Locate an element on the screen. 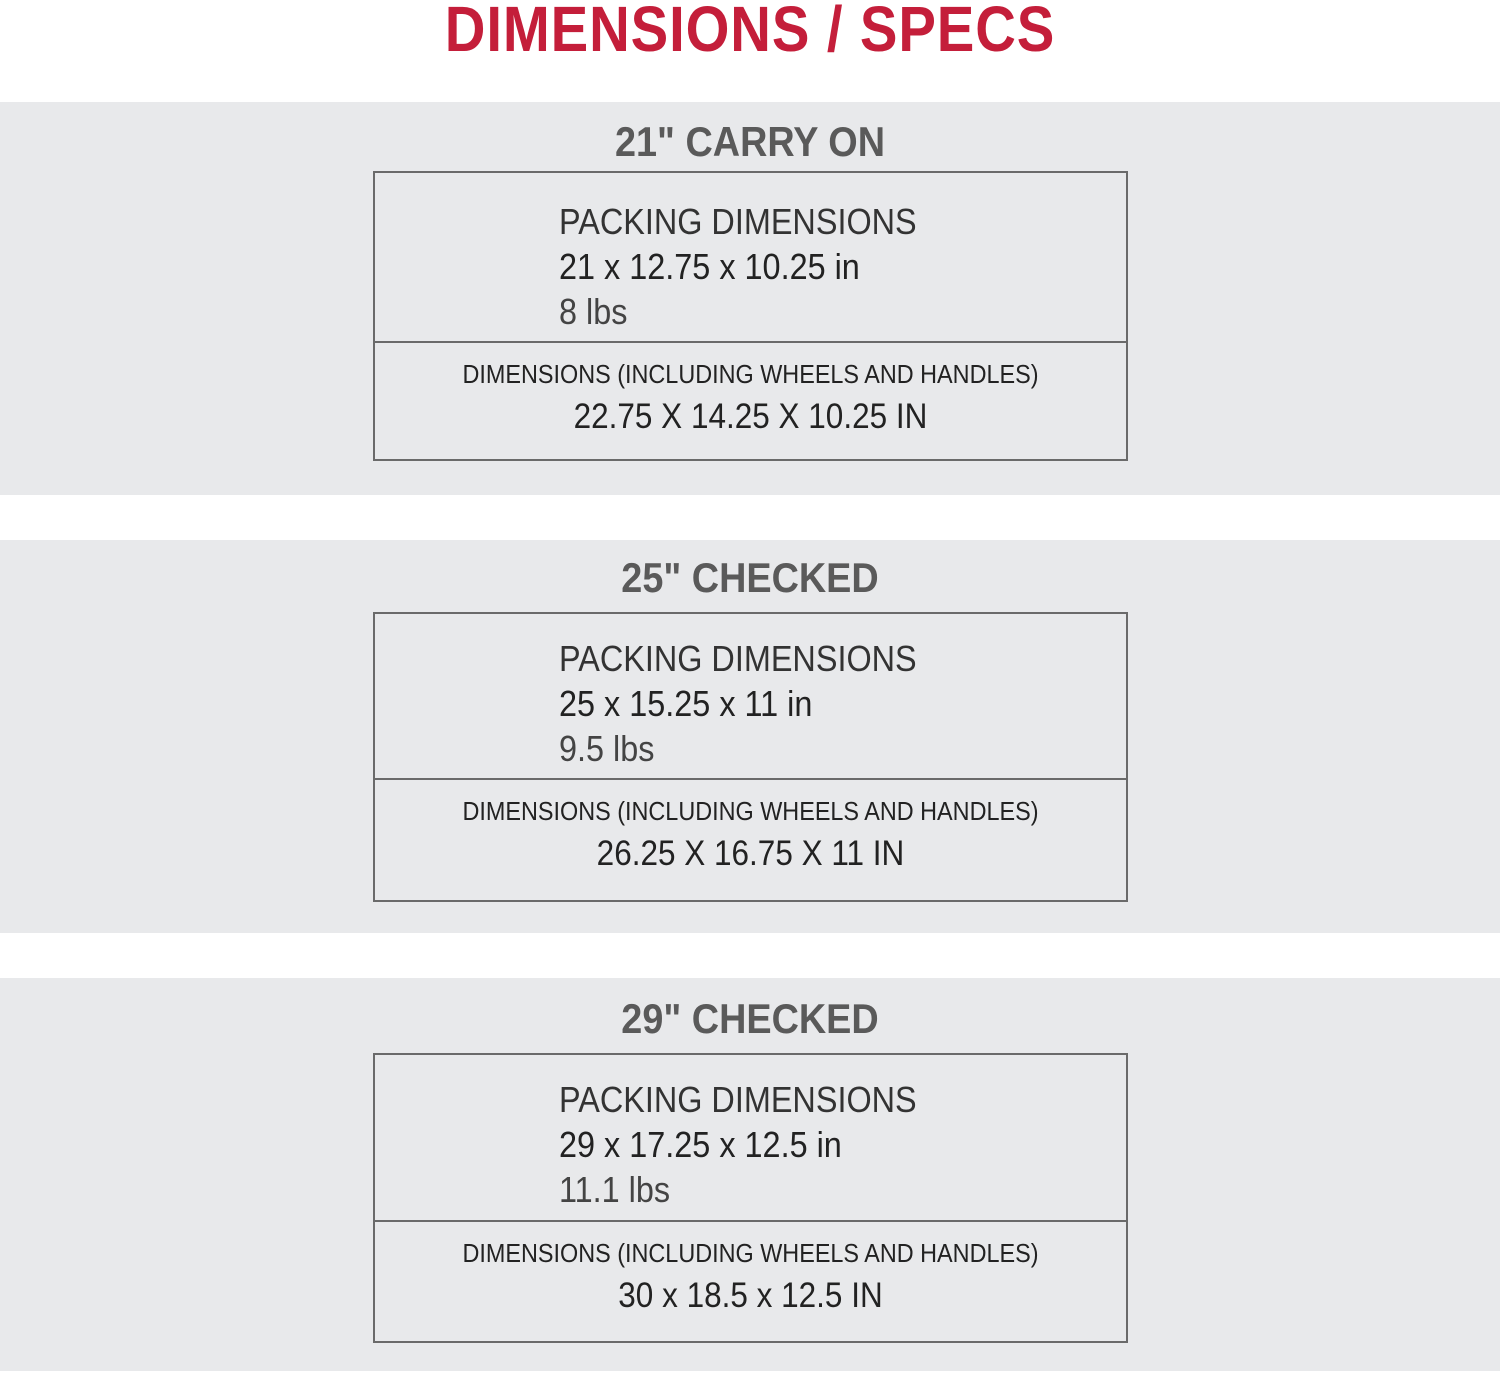  section-title: 21" CARRY ON is located at coordinates (750, 141).